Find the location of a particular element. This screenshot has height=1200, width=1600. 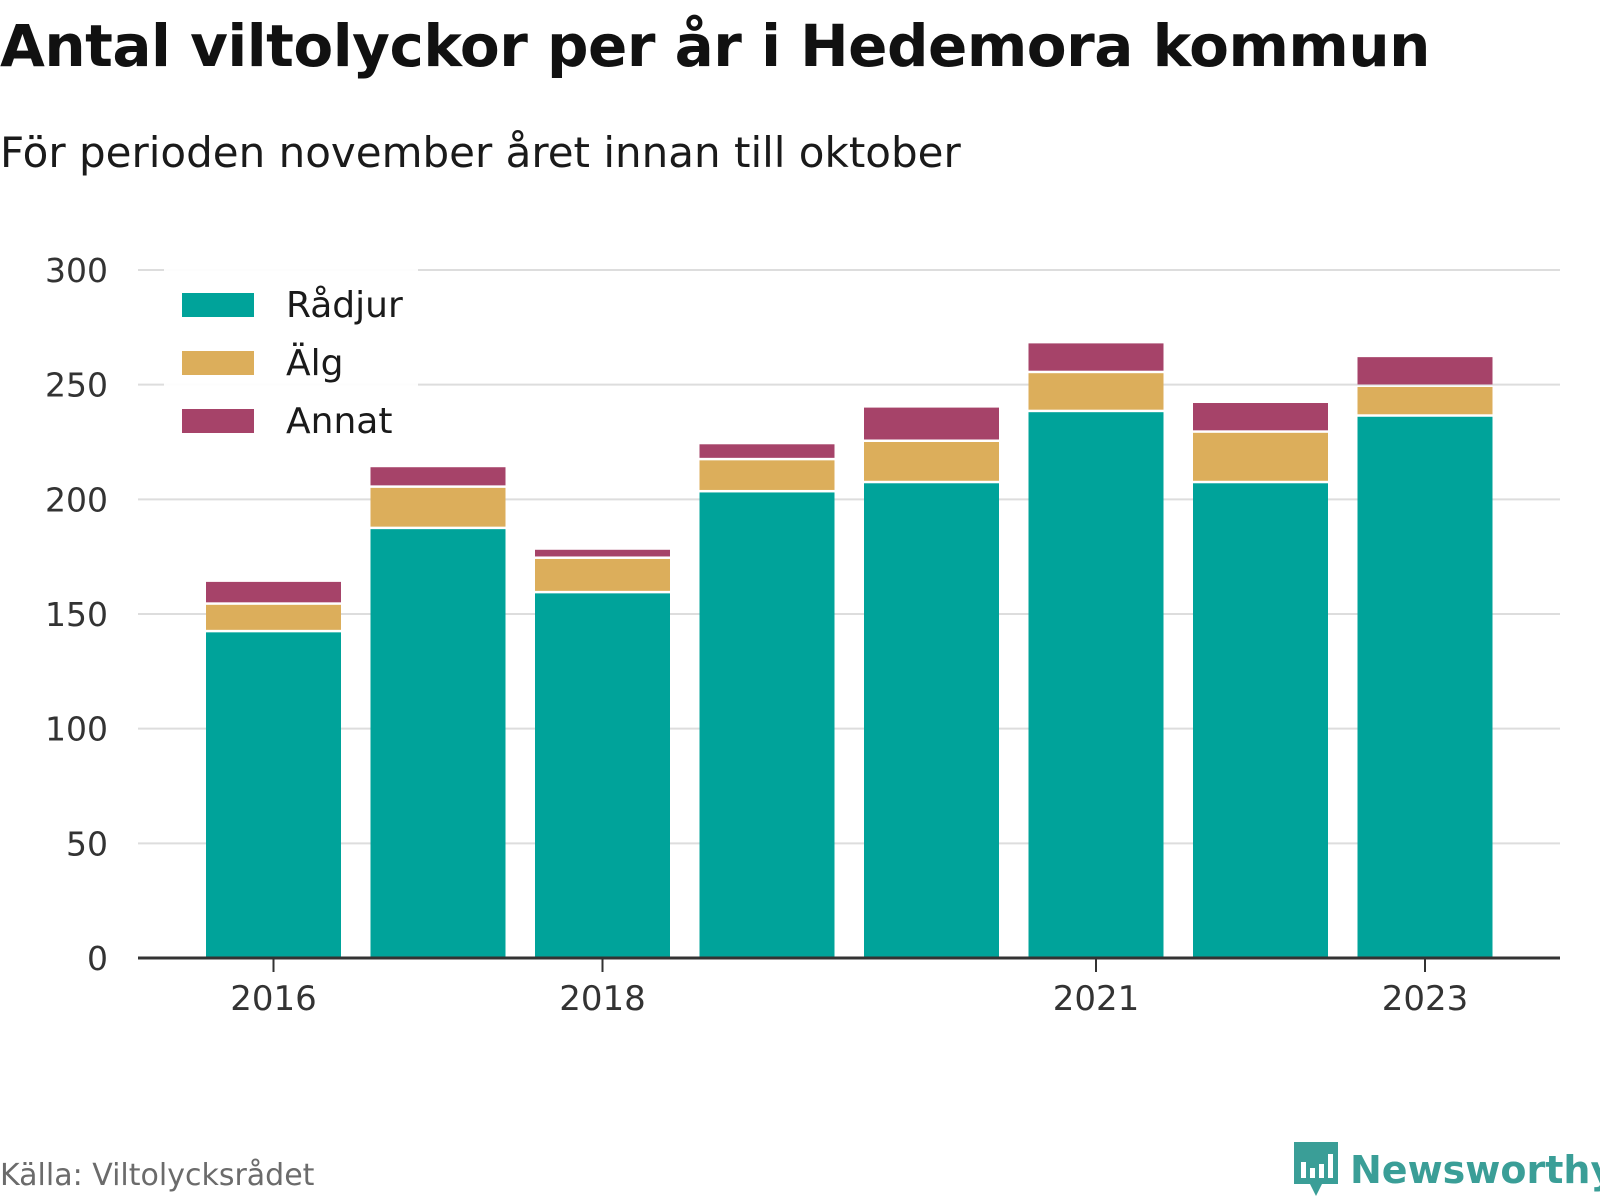

legend-label: Annat is located at coordinates (339, 421).